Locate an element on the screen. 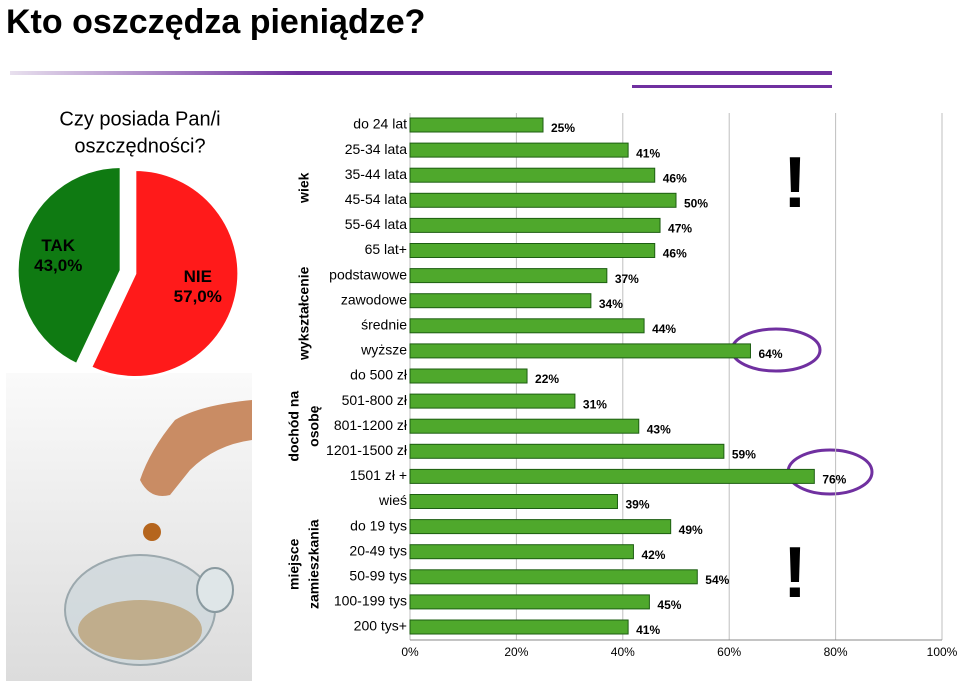  value-label: 45% is located at coordinates (669, 605).